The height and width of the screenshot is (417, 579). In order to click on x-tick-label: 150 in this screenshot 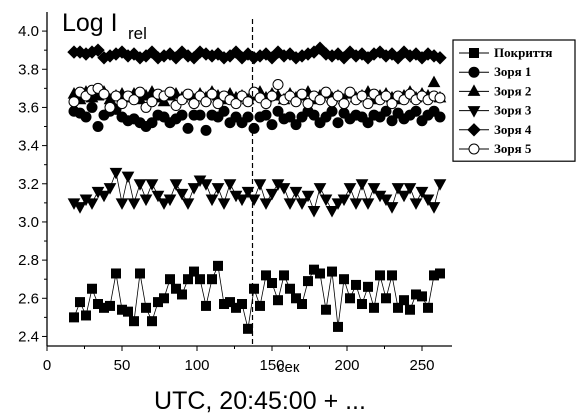, I will do `click(271, 365)`.